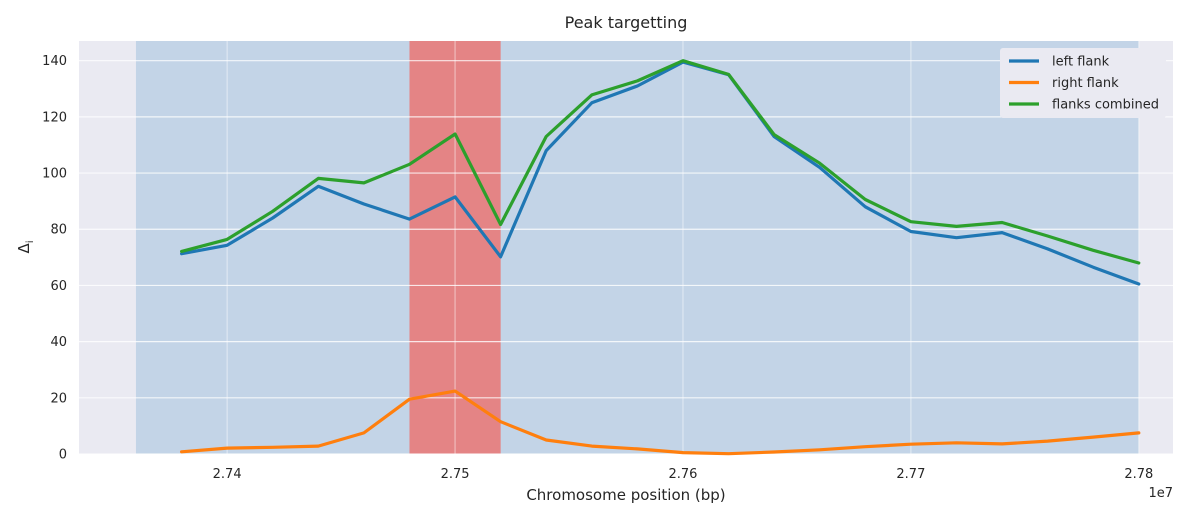 This screenshot has height=518, width=1189. I want to click on y-tick-label-4: 80, so click(58, 230).